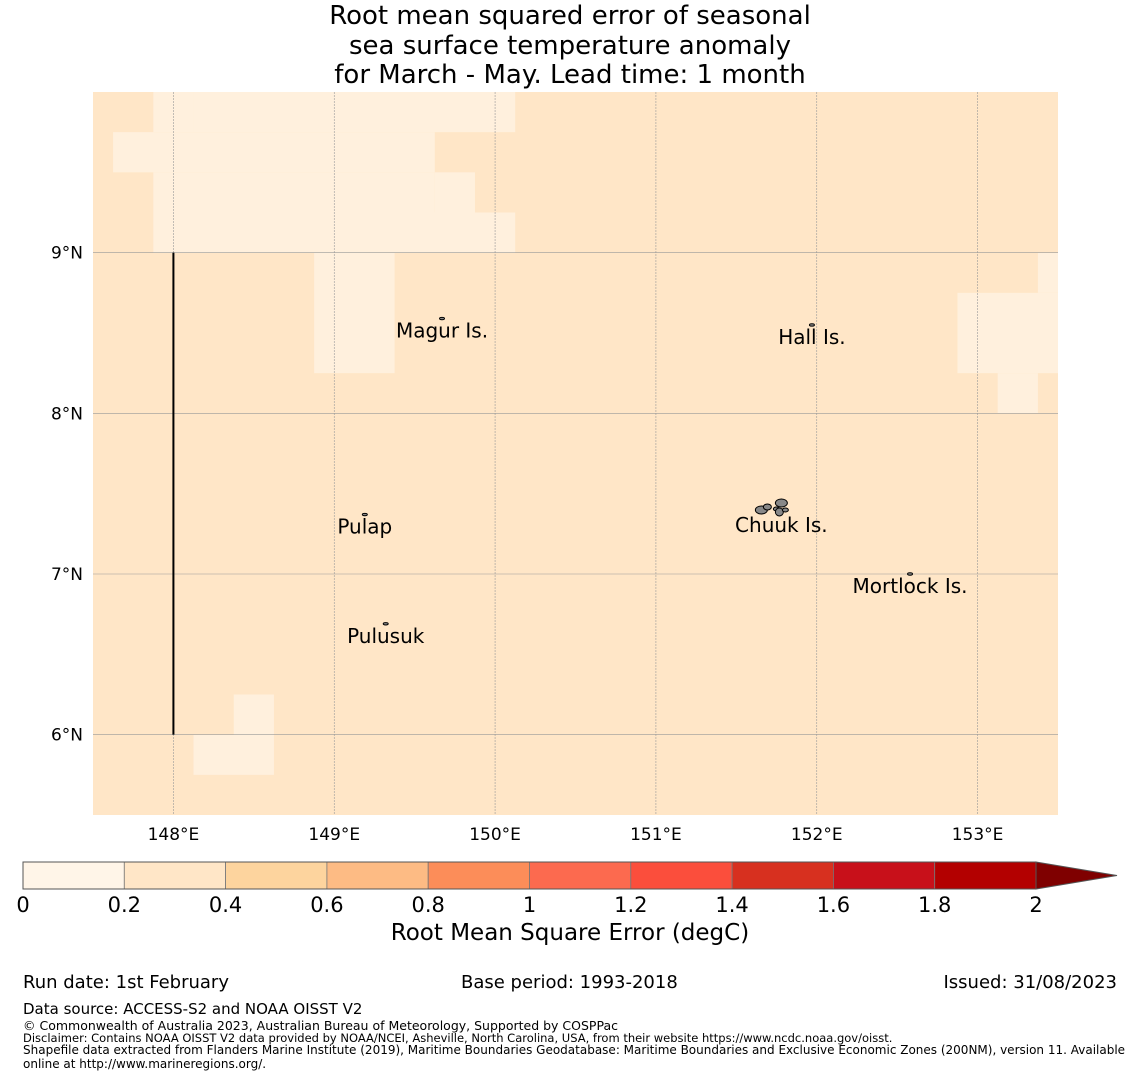  I want to click on colorbar-tick-label: 2, so click(1035, 905).